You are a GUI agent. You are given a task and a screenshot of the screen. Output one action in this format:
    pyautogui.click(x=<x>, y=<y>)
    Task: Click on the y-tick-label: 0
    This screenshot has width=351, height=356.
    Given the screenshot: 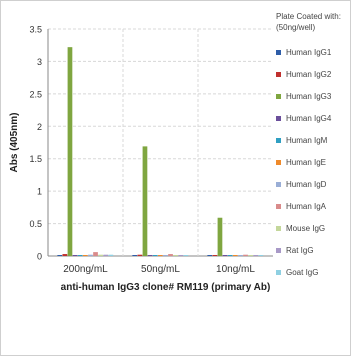 What is the action you would take?
    pyautogui.click(x=39, y=257)
    